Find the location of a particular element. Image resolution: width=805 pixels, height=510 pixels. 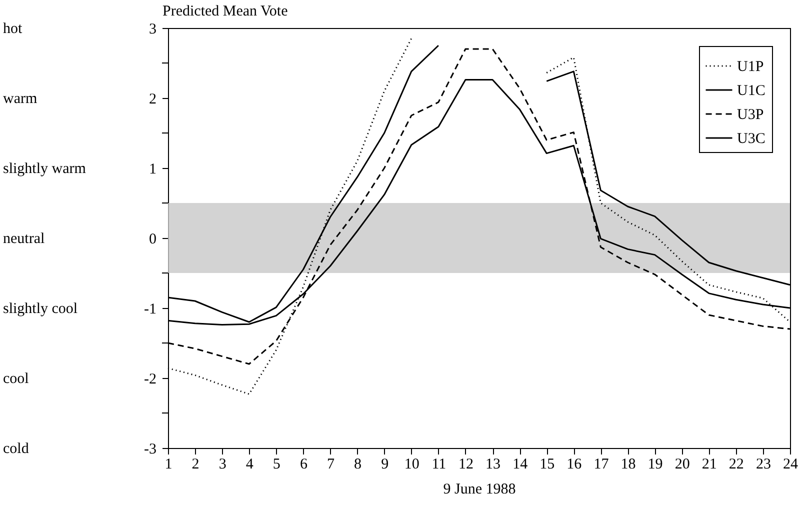

x-tick-label: 15 is located at coordinates (547, 464).